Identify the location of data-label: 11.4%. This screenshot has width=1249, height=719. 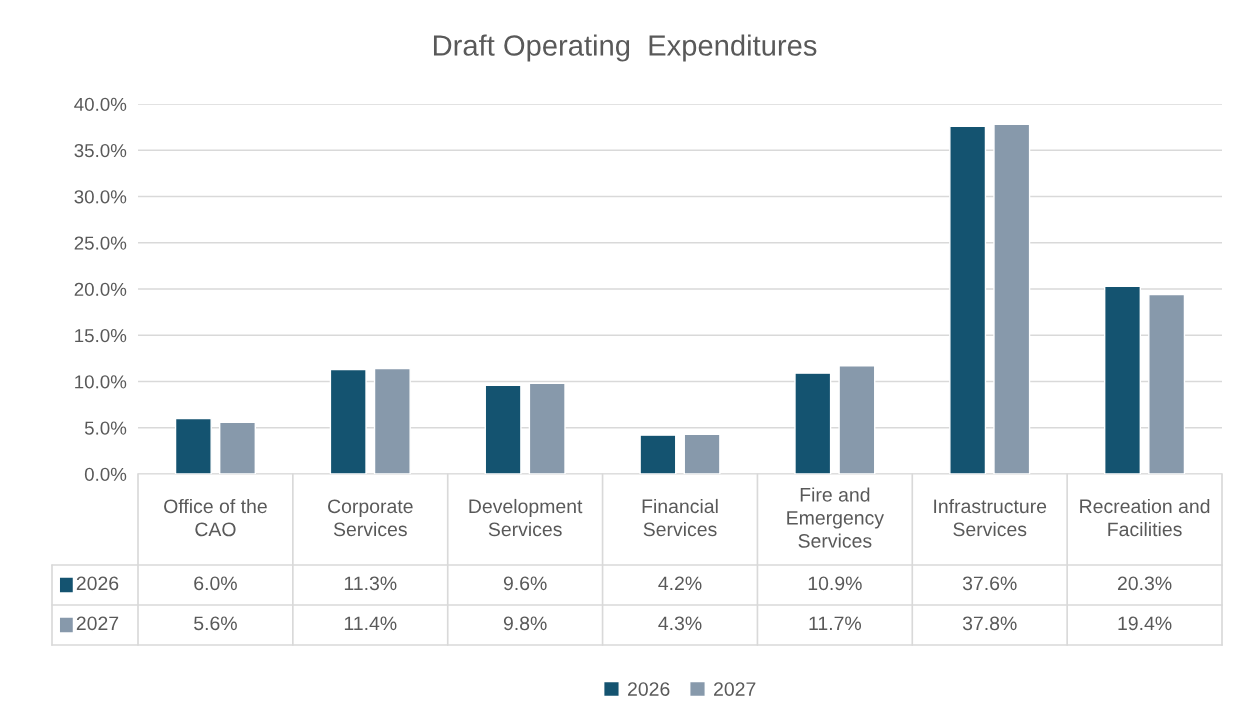
(370, 623).